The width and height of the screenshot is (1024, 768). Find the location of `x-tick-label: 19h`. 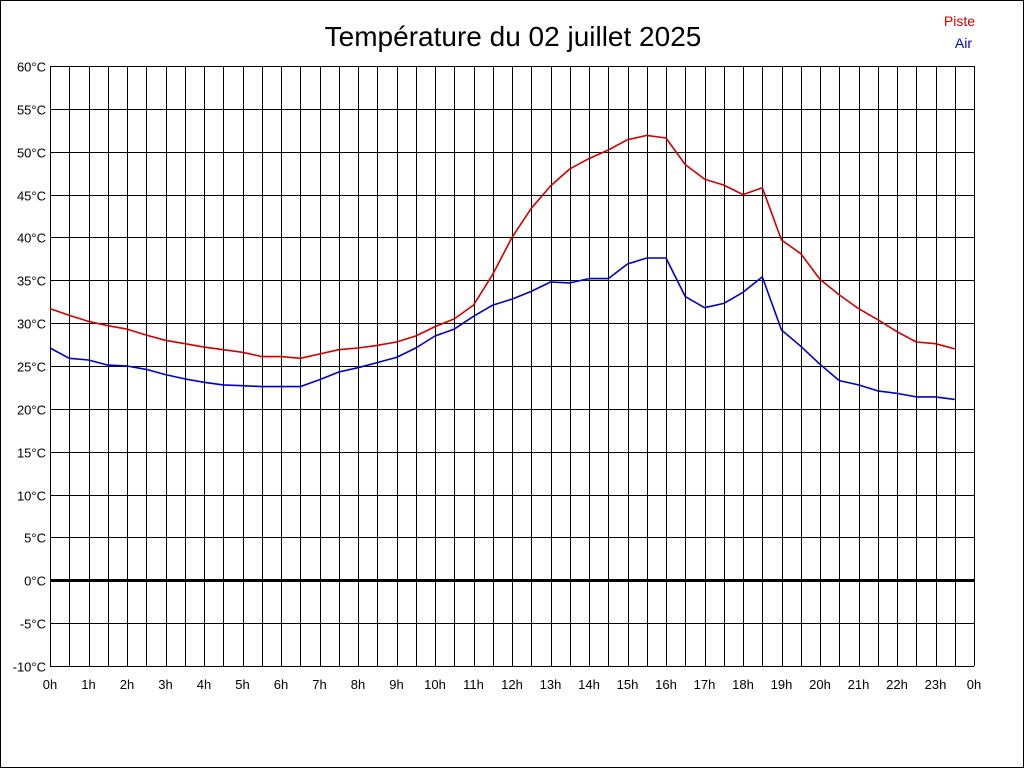

x-tick-label: 19h is located at coordinates (782, 684).